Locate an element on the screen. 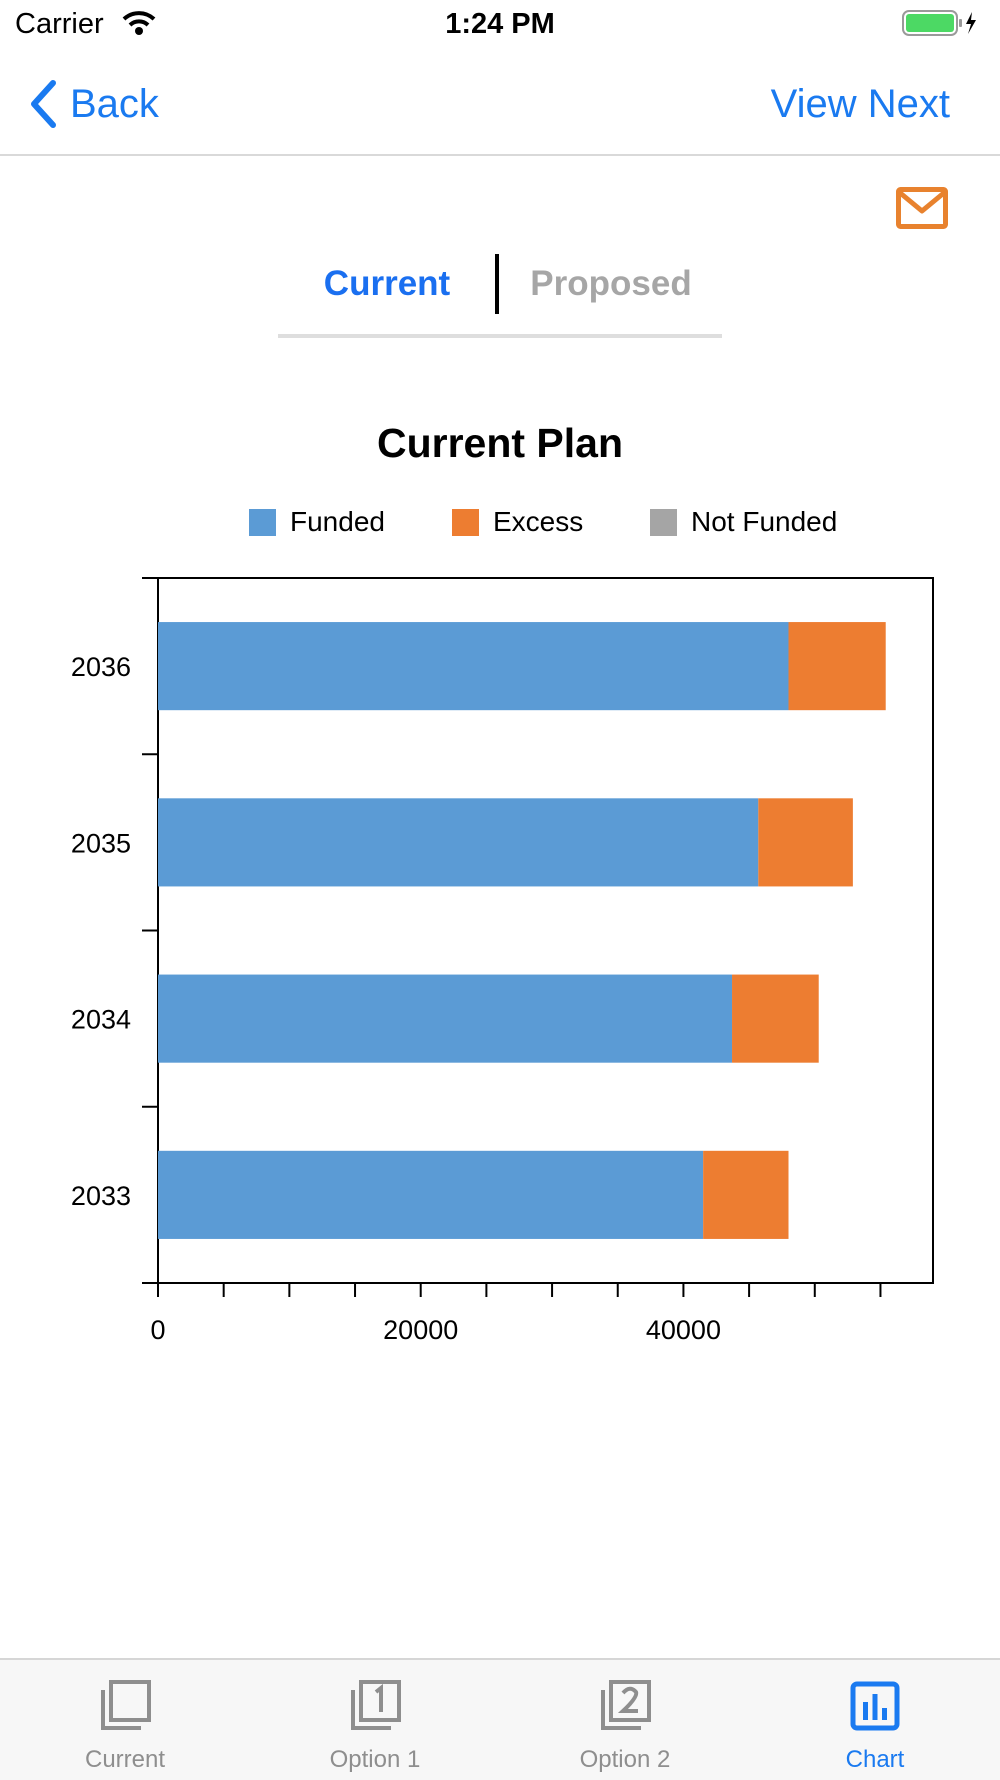  tab-bar: Current Option 1 Option 2 is located at coordinates (500, 1719).